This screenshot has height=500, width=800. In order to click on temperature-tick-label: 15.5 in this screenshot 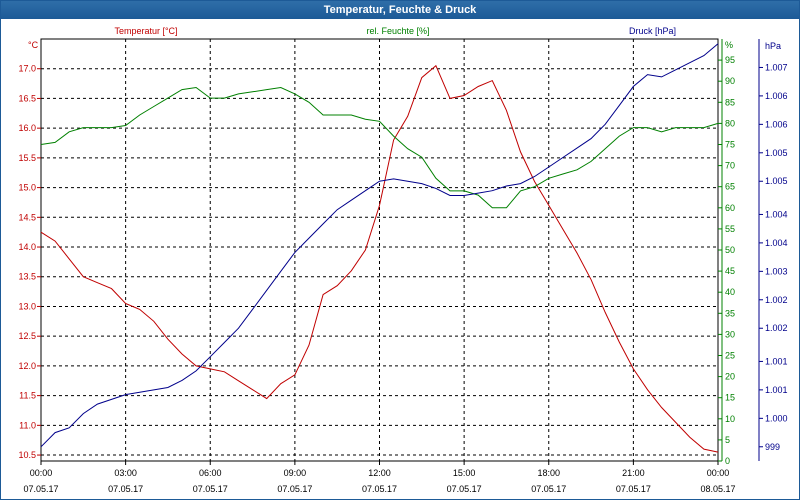, I will do `click(27, 158)`.